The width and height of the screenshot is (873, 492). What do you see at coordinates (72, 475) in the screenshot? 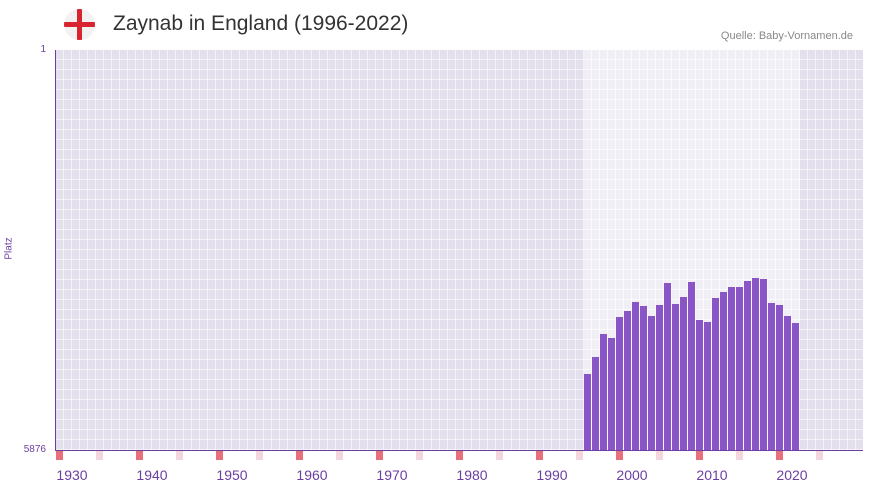
I see `x-tick-label: 1930` at bounding box center [72, 475].